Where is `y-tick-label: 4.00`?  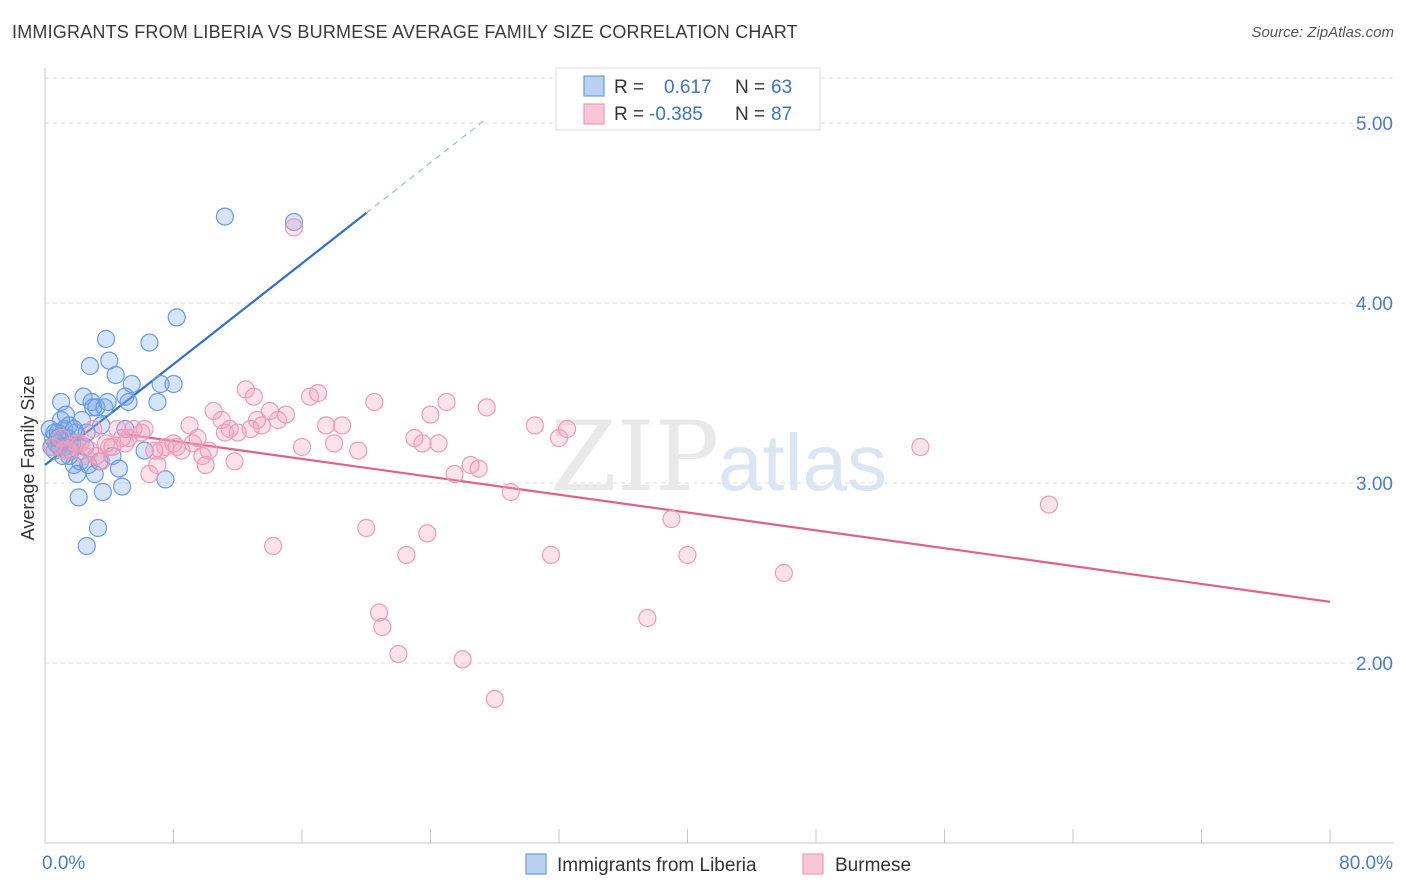
y-tick-label: 4.00 is located at coordinates (1374, 304).